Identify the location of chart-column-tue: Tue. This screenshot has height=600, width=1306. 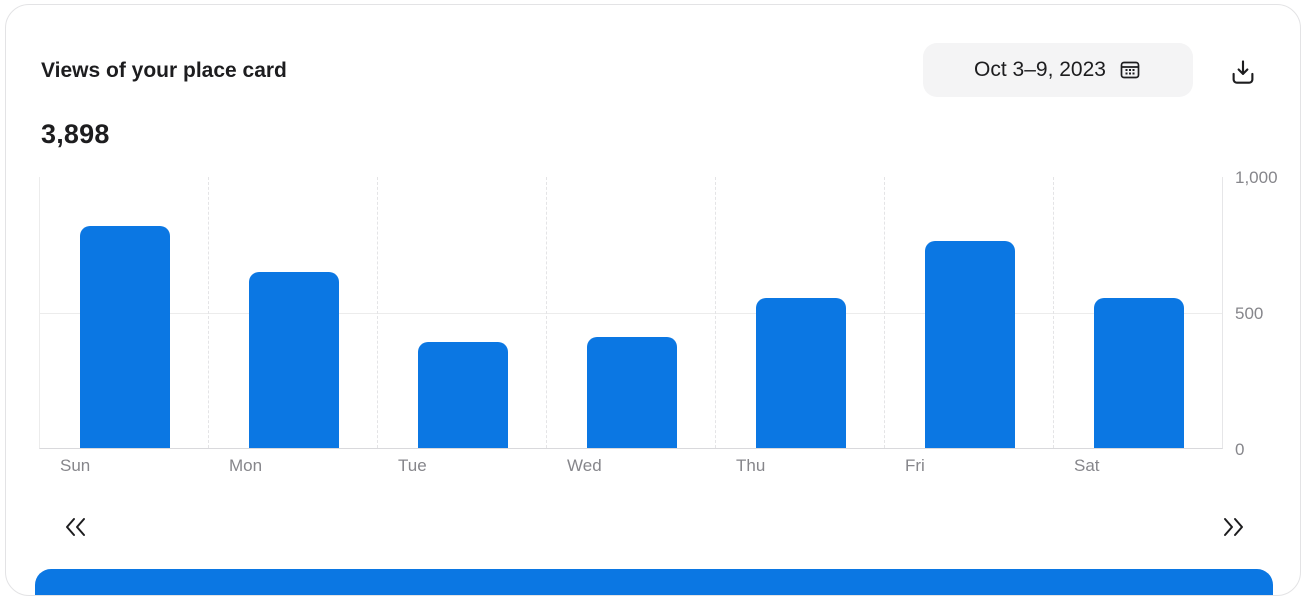
(461, 326).